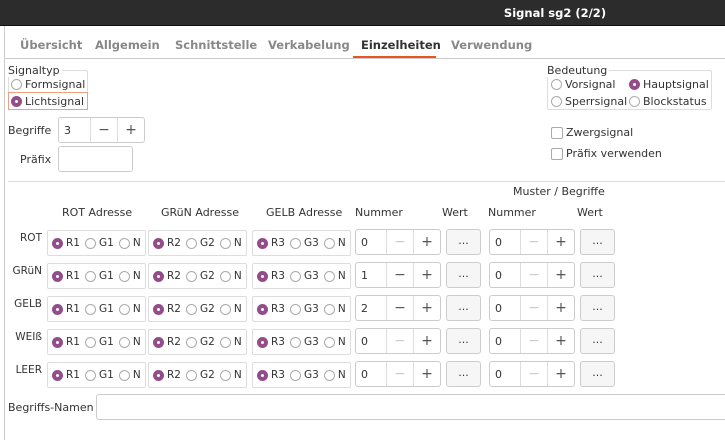 This screenshot has height=440, width=725. I want to click on radio-lichtsignal: Lichtsignal, so click(47, 101).